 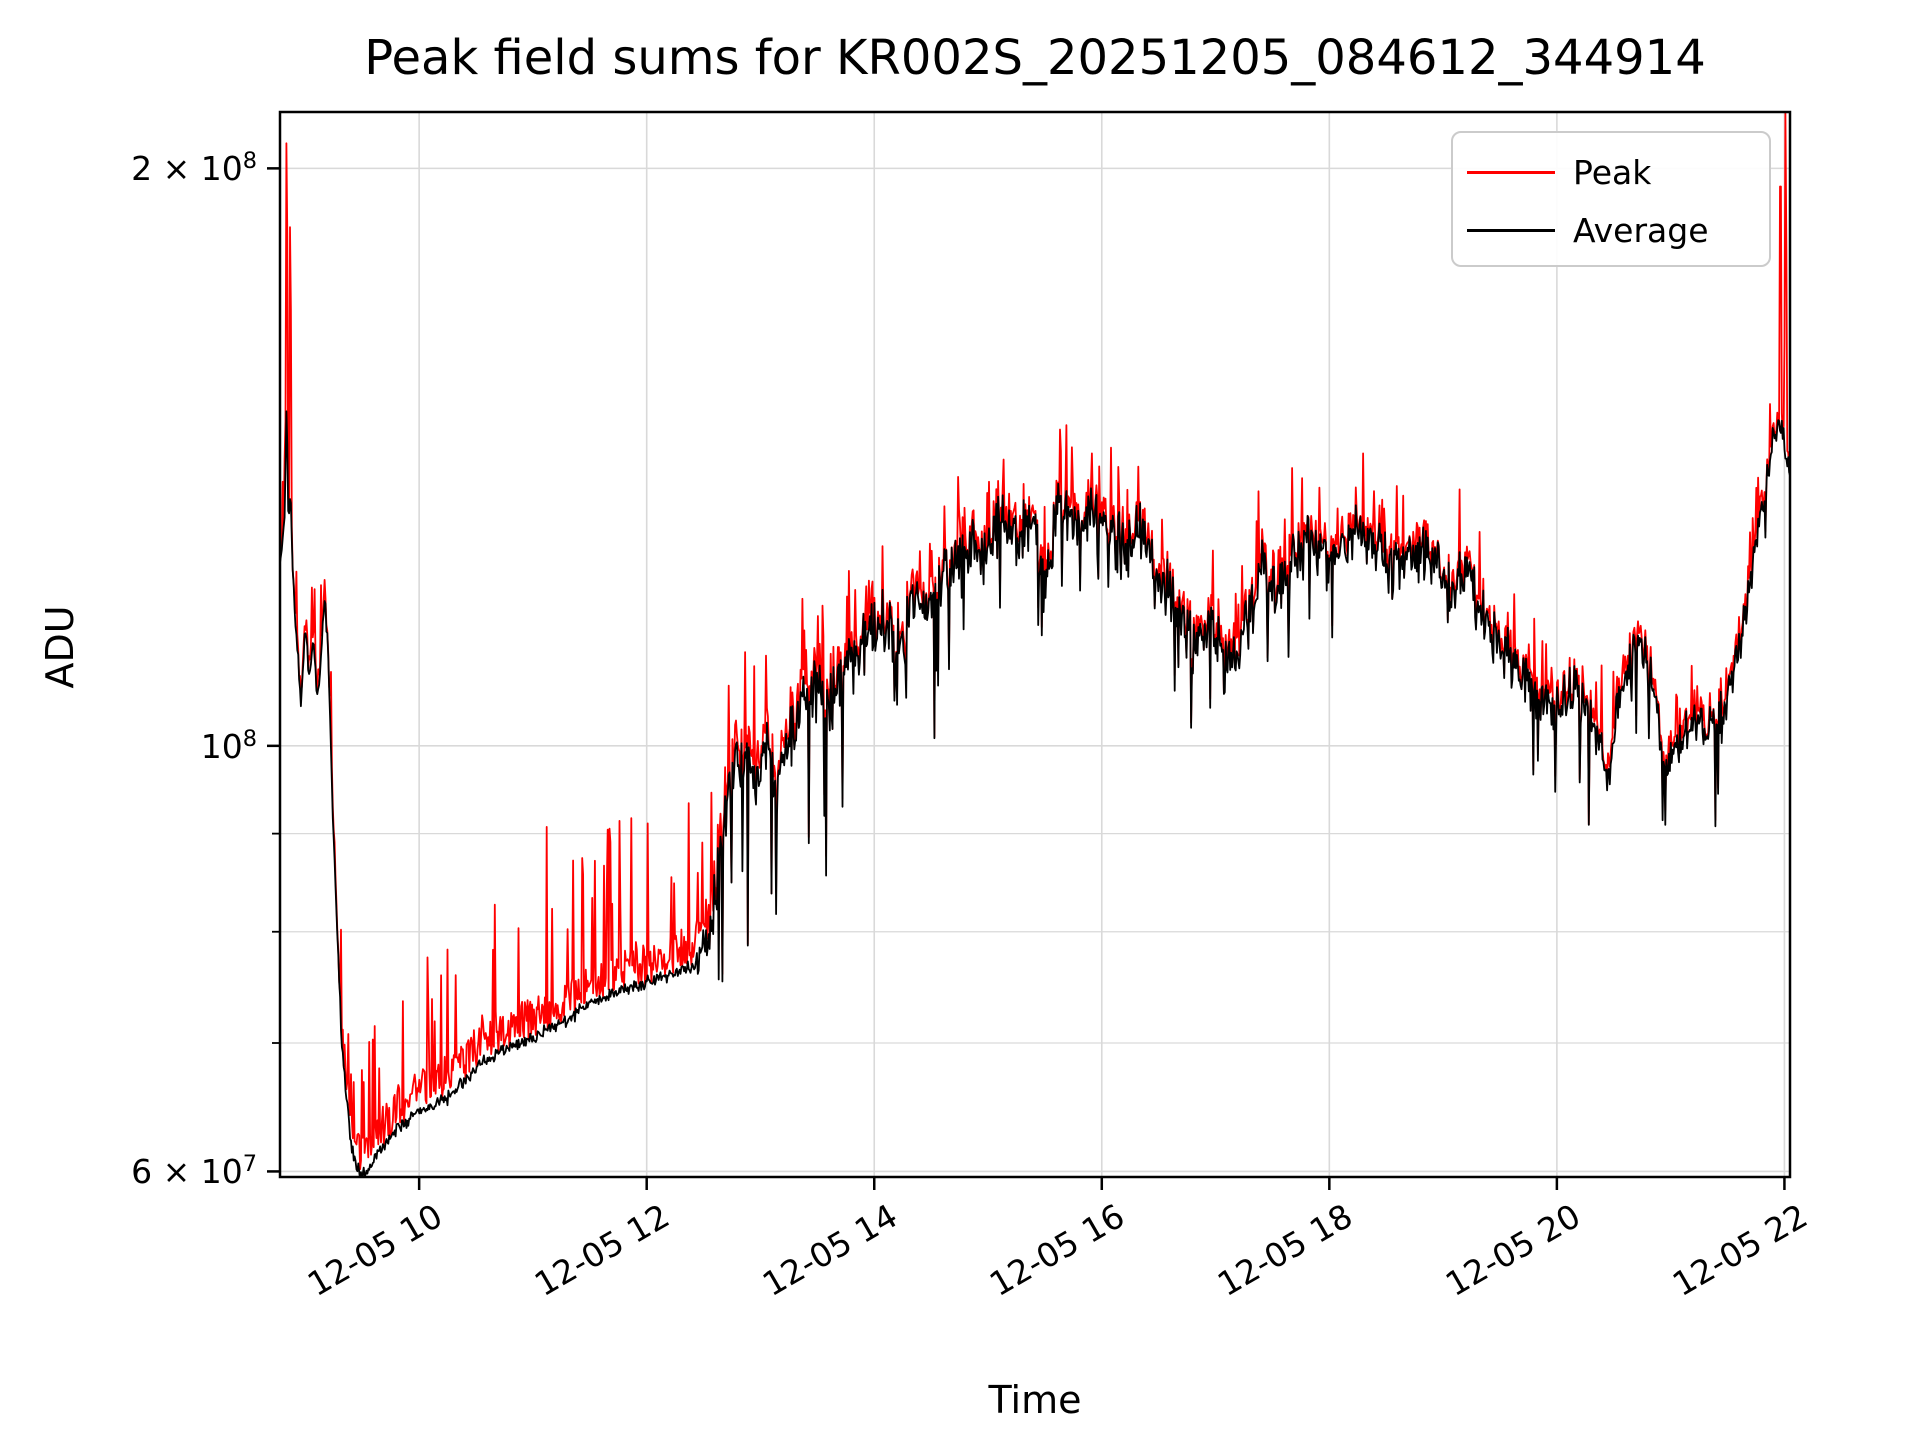 I want to click on y-tick-label: 2 × 108, so click(x=194, y=168).